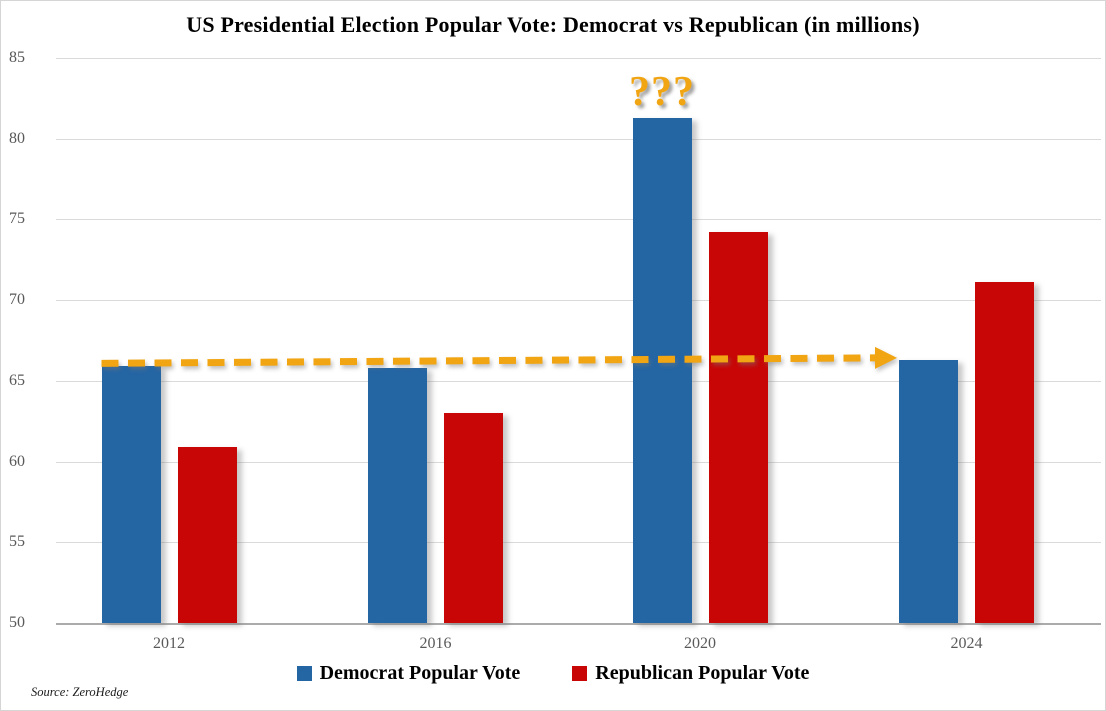 The image size is (1106, 711). Describe the element at coordinates (17, 461) in the screenshot. I see `ytick-label-60: 60` at that location.